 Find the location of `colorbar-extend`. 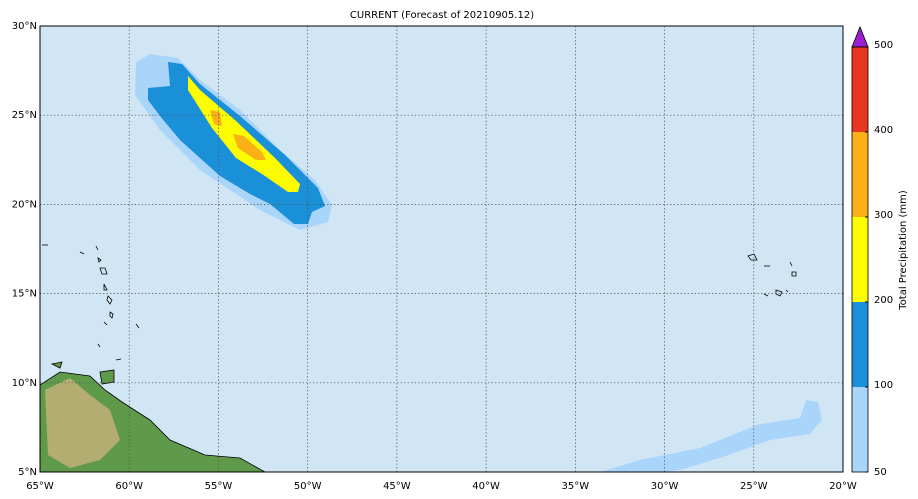

colorbar-extend is located at coordinates (860, 36).